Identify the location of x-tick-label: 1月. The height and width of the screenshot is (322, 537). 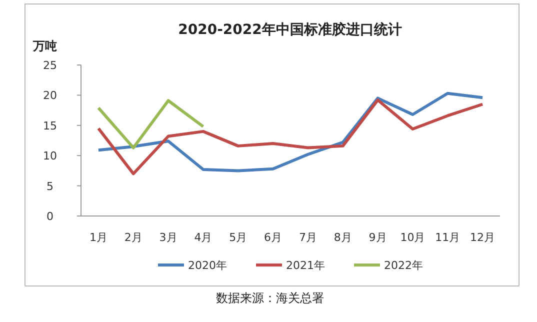
(98, 237).